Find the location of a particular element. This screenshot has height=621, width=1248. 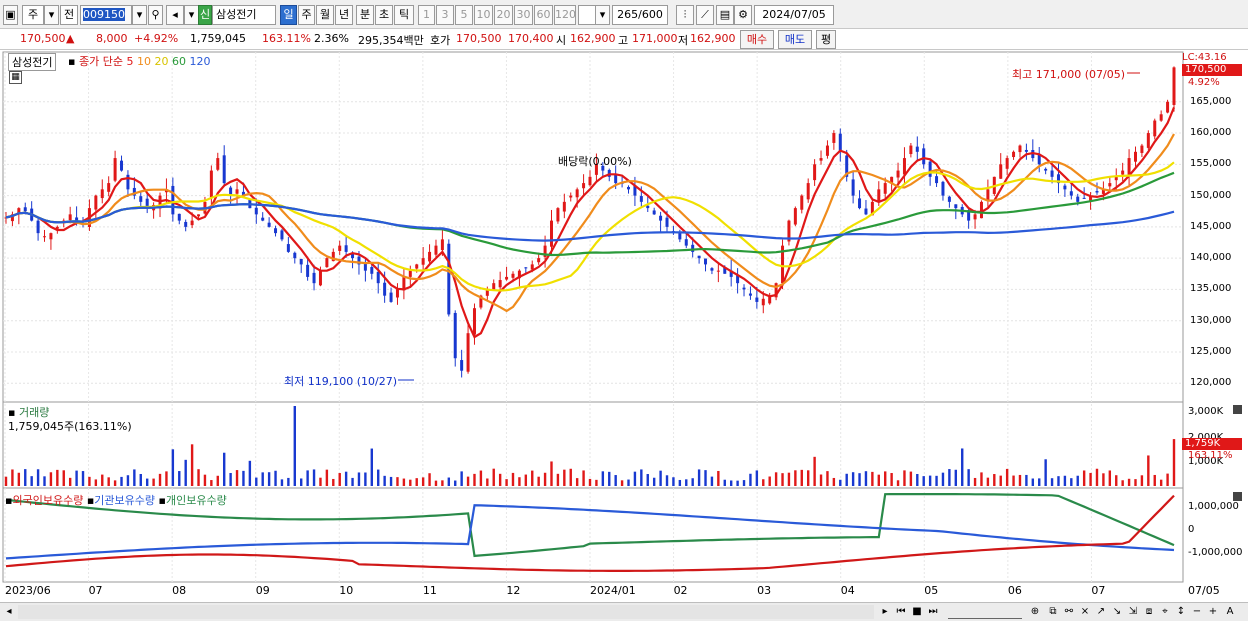

font-size-icon: A is located at coordinates (1230, 611).